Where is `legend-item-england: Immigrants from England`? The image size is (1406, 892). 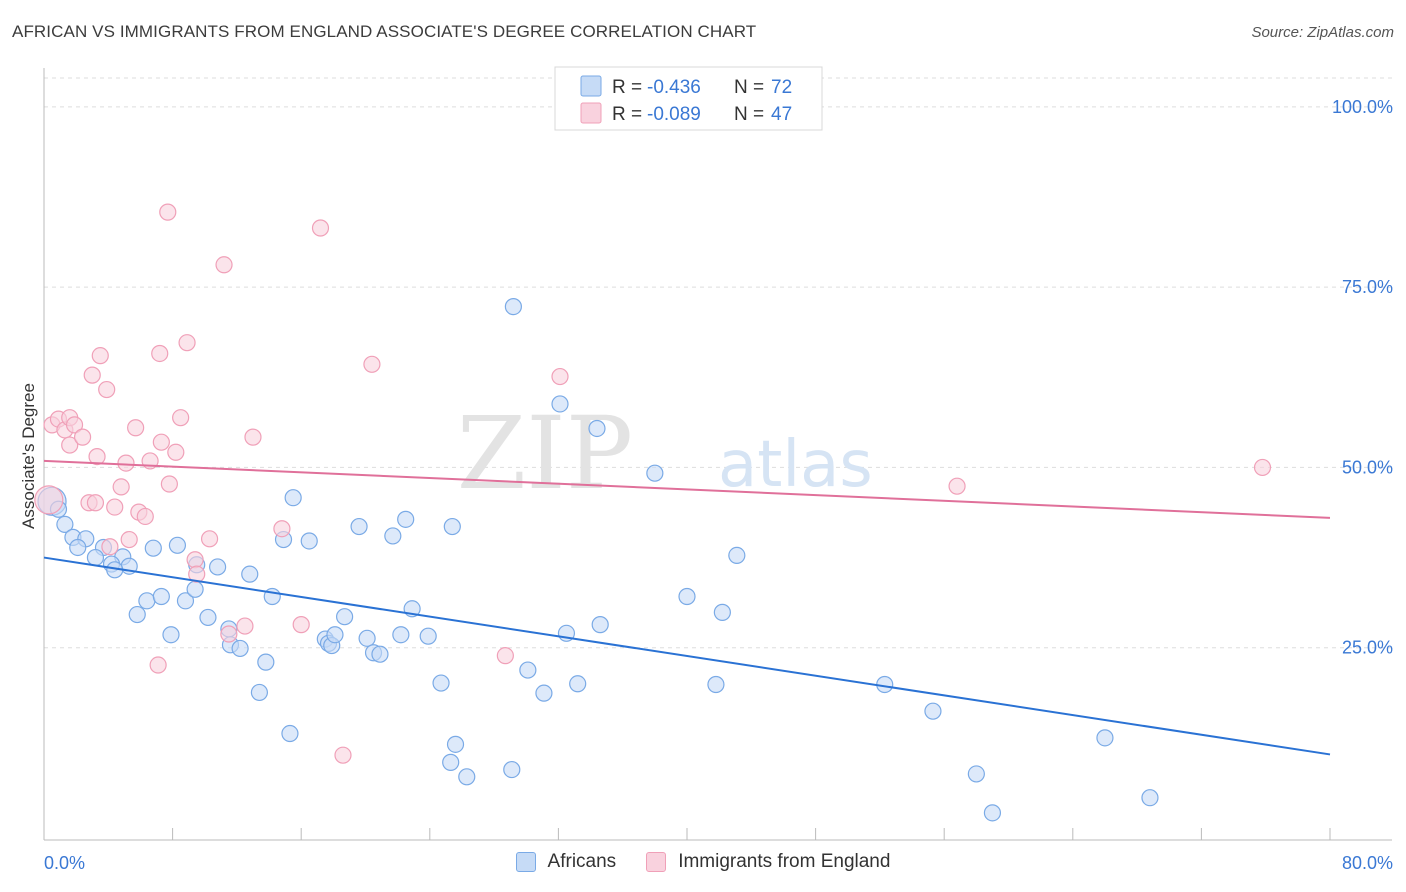
legend-item-england: Immigrants from England is located at coordinates (768, 862).